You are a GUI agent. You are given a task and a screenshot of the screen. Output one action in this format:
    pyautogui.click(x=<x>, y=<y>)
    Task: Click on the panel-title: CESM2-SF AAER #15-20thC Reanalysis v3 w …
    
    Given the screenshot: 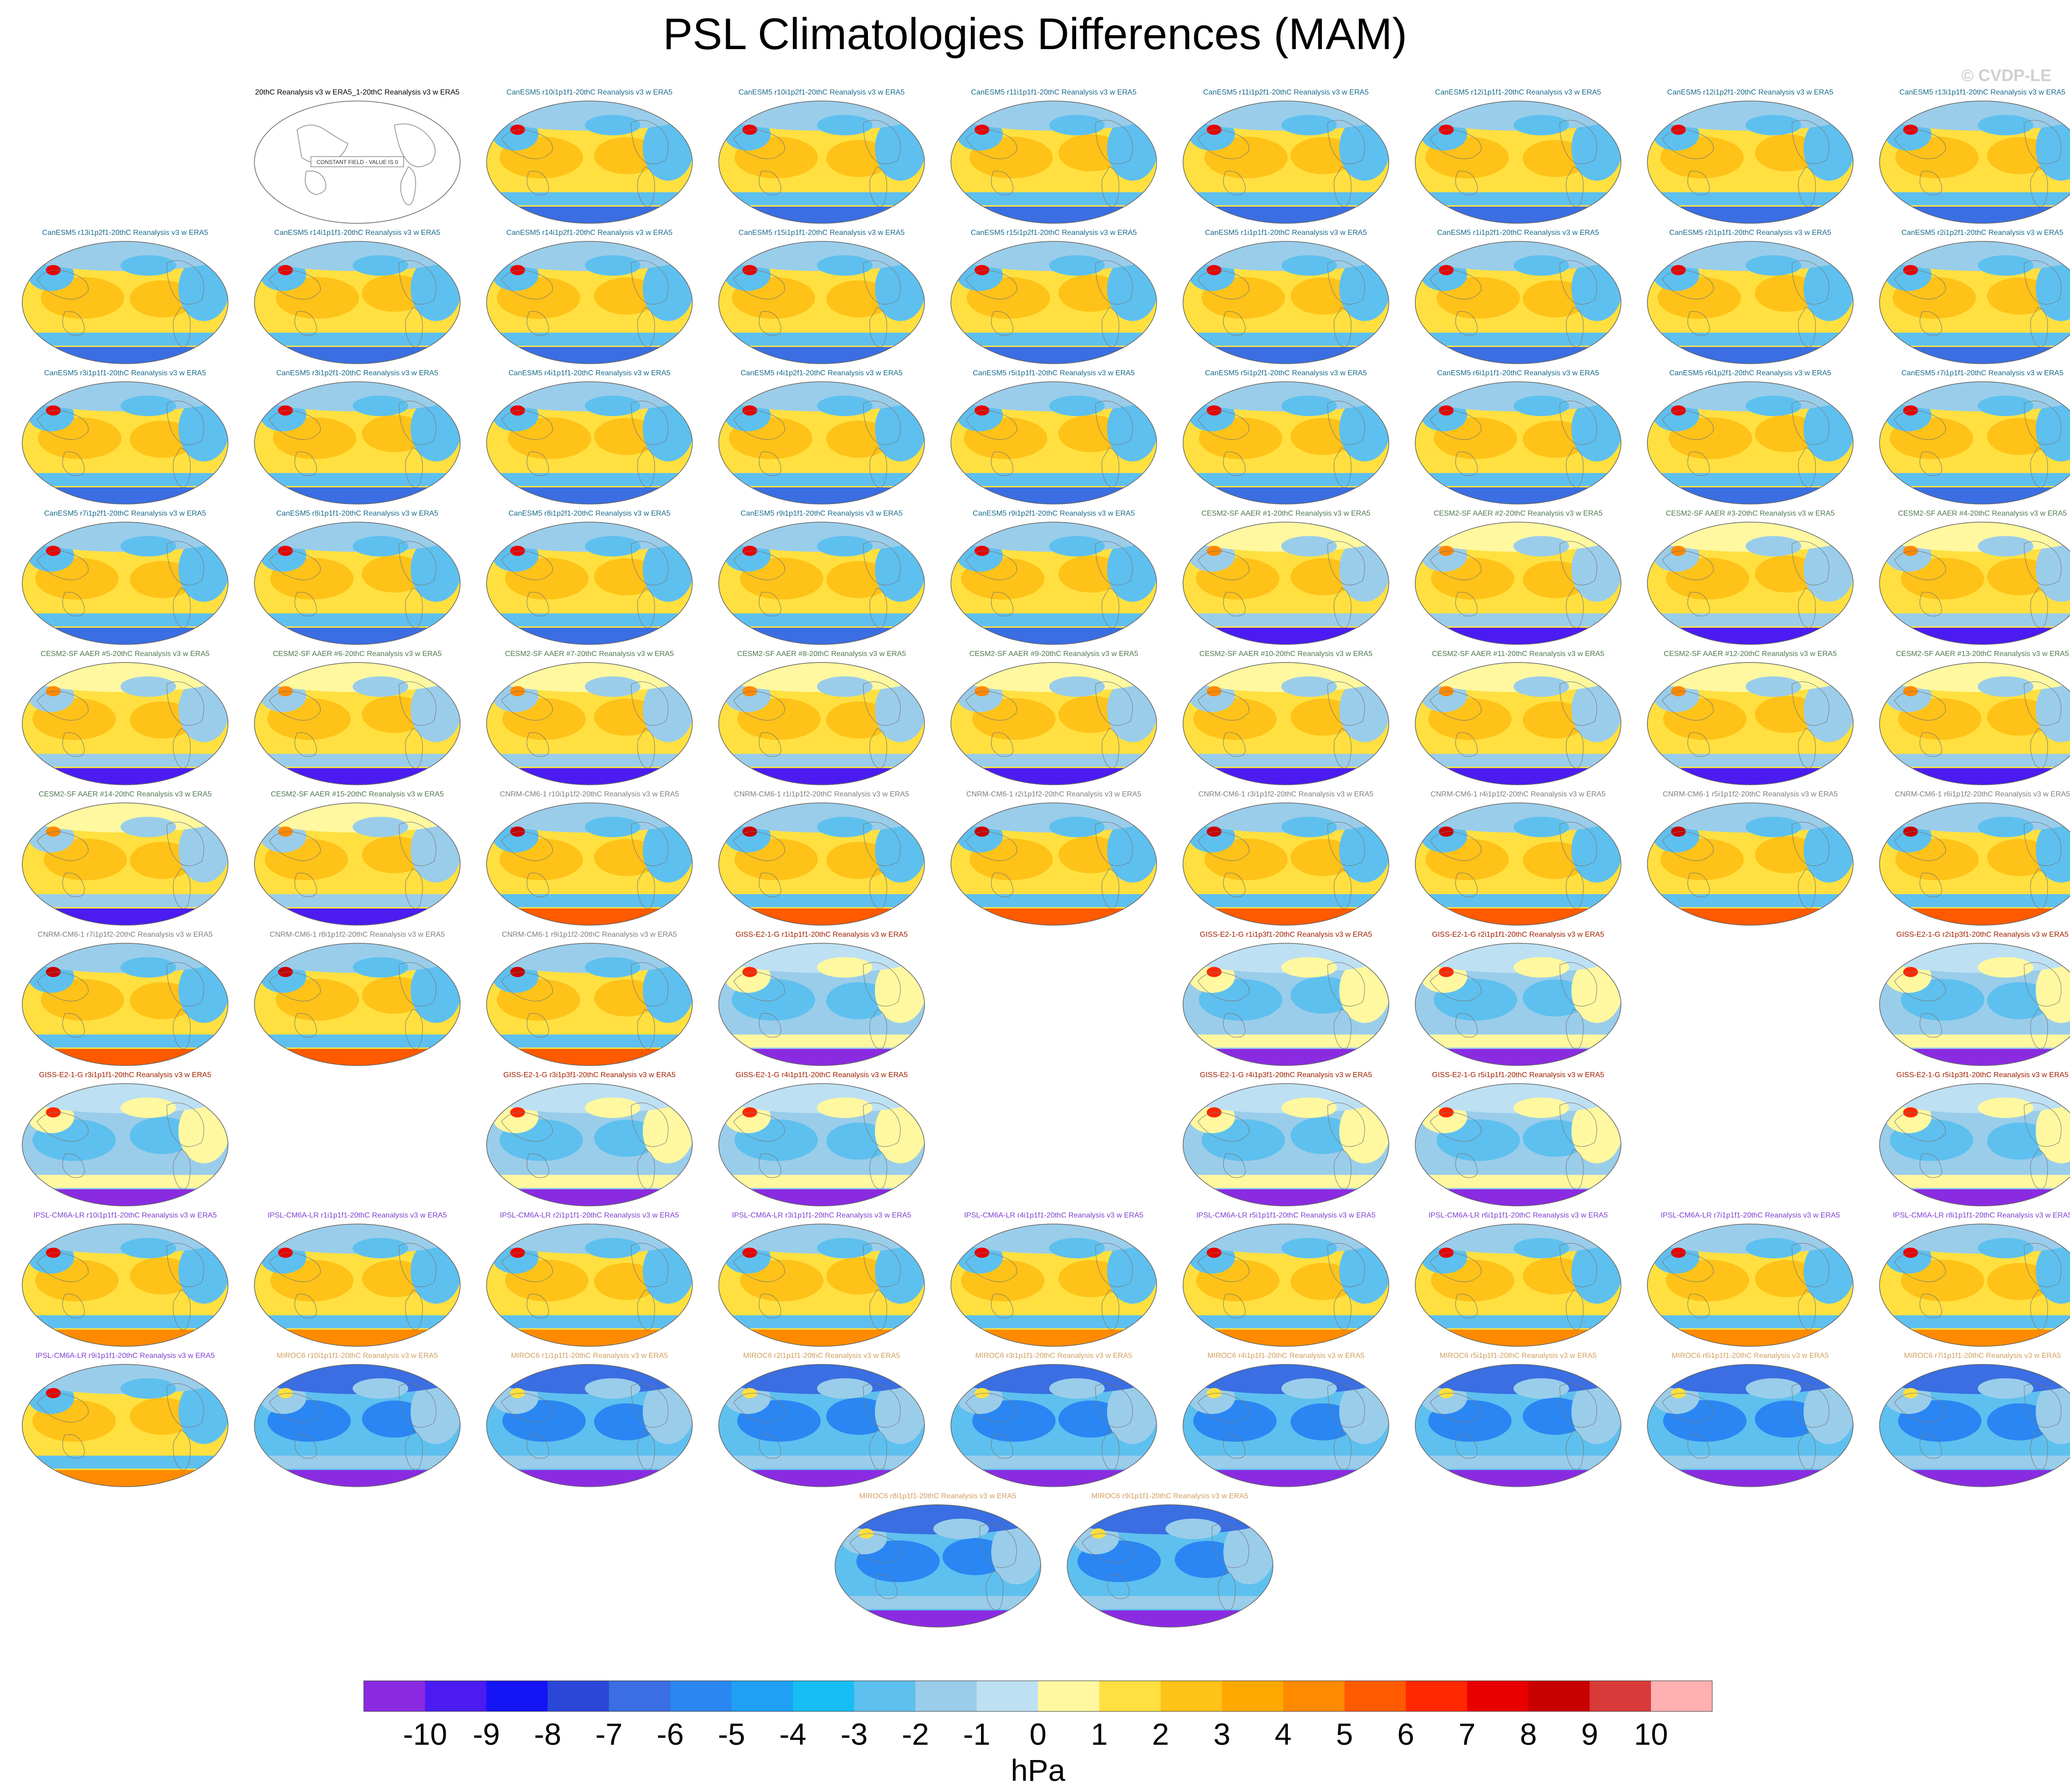 What is the action you would take?
    pyautogui.click(x=357, y=794)
    